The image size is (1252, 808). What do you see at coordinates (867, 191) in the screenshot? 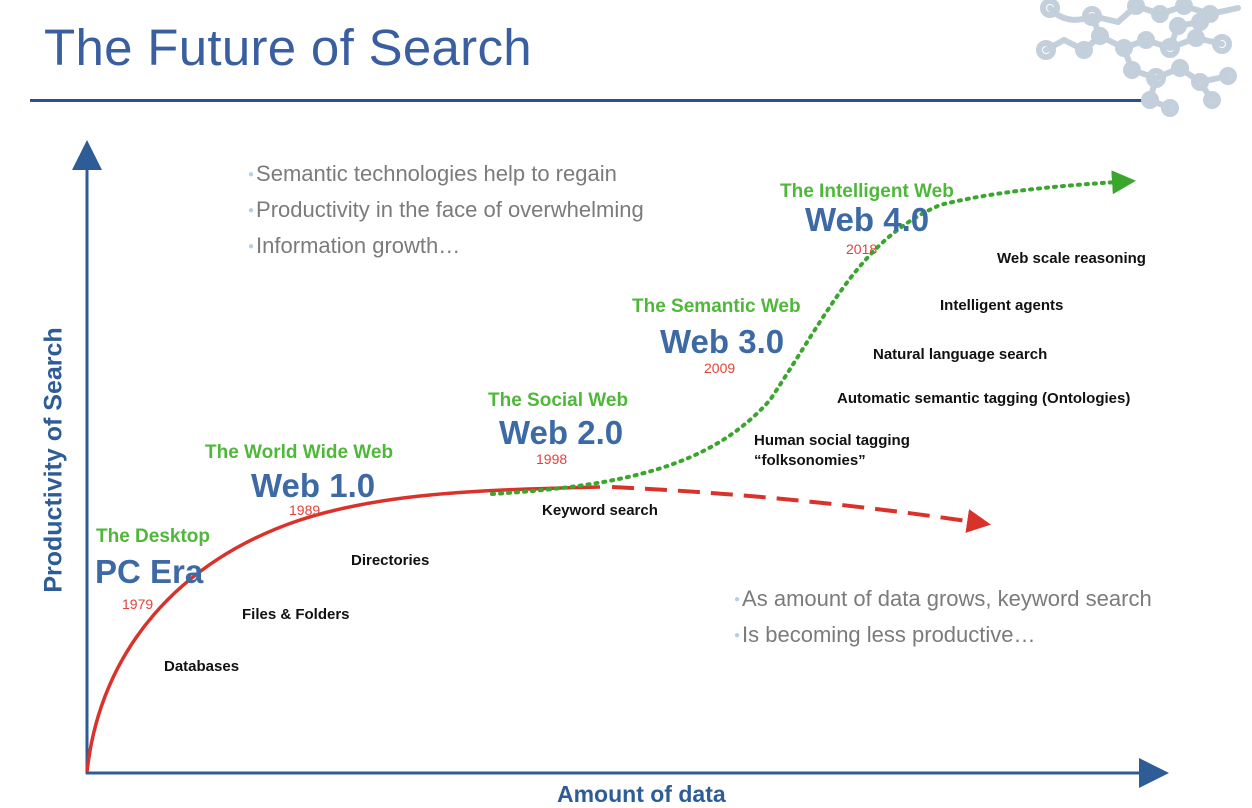
I see `era-name: The Intelligent Web` at bounding box center [867, 191].